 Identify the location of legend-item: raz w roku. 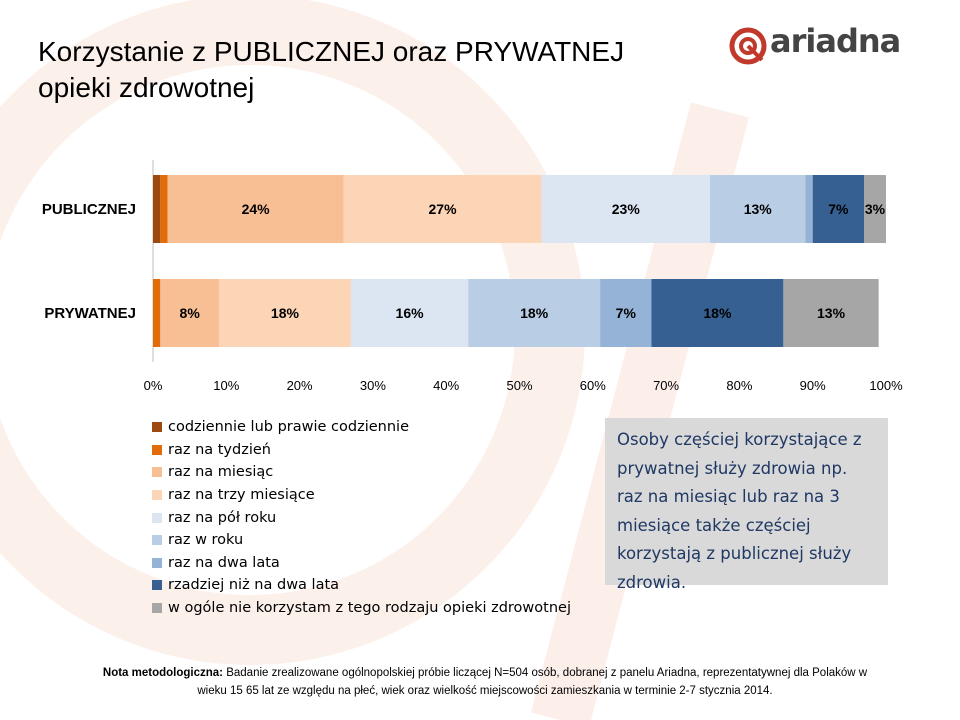
(361, 540).